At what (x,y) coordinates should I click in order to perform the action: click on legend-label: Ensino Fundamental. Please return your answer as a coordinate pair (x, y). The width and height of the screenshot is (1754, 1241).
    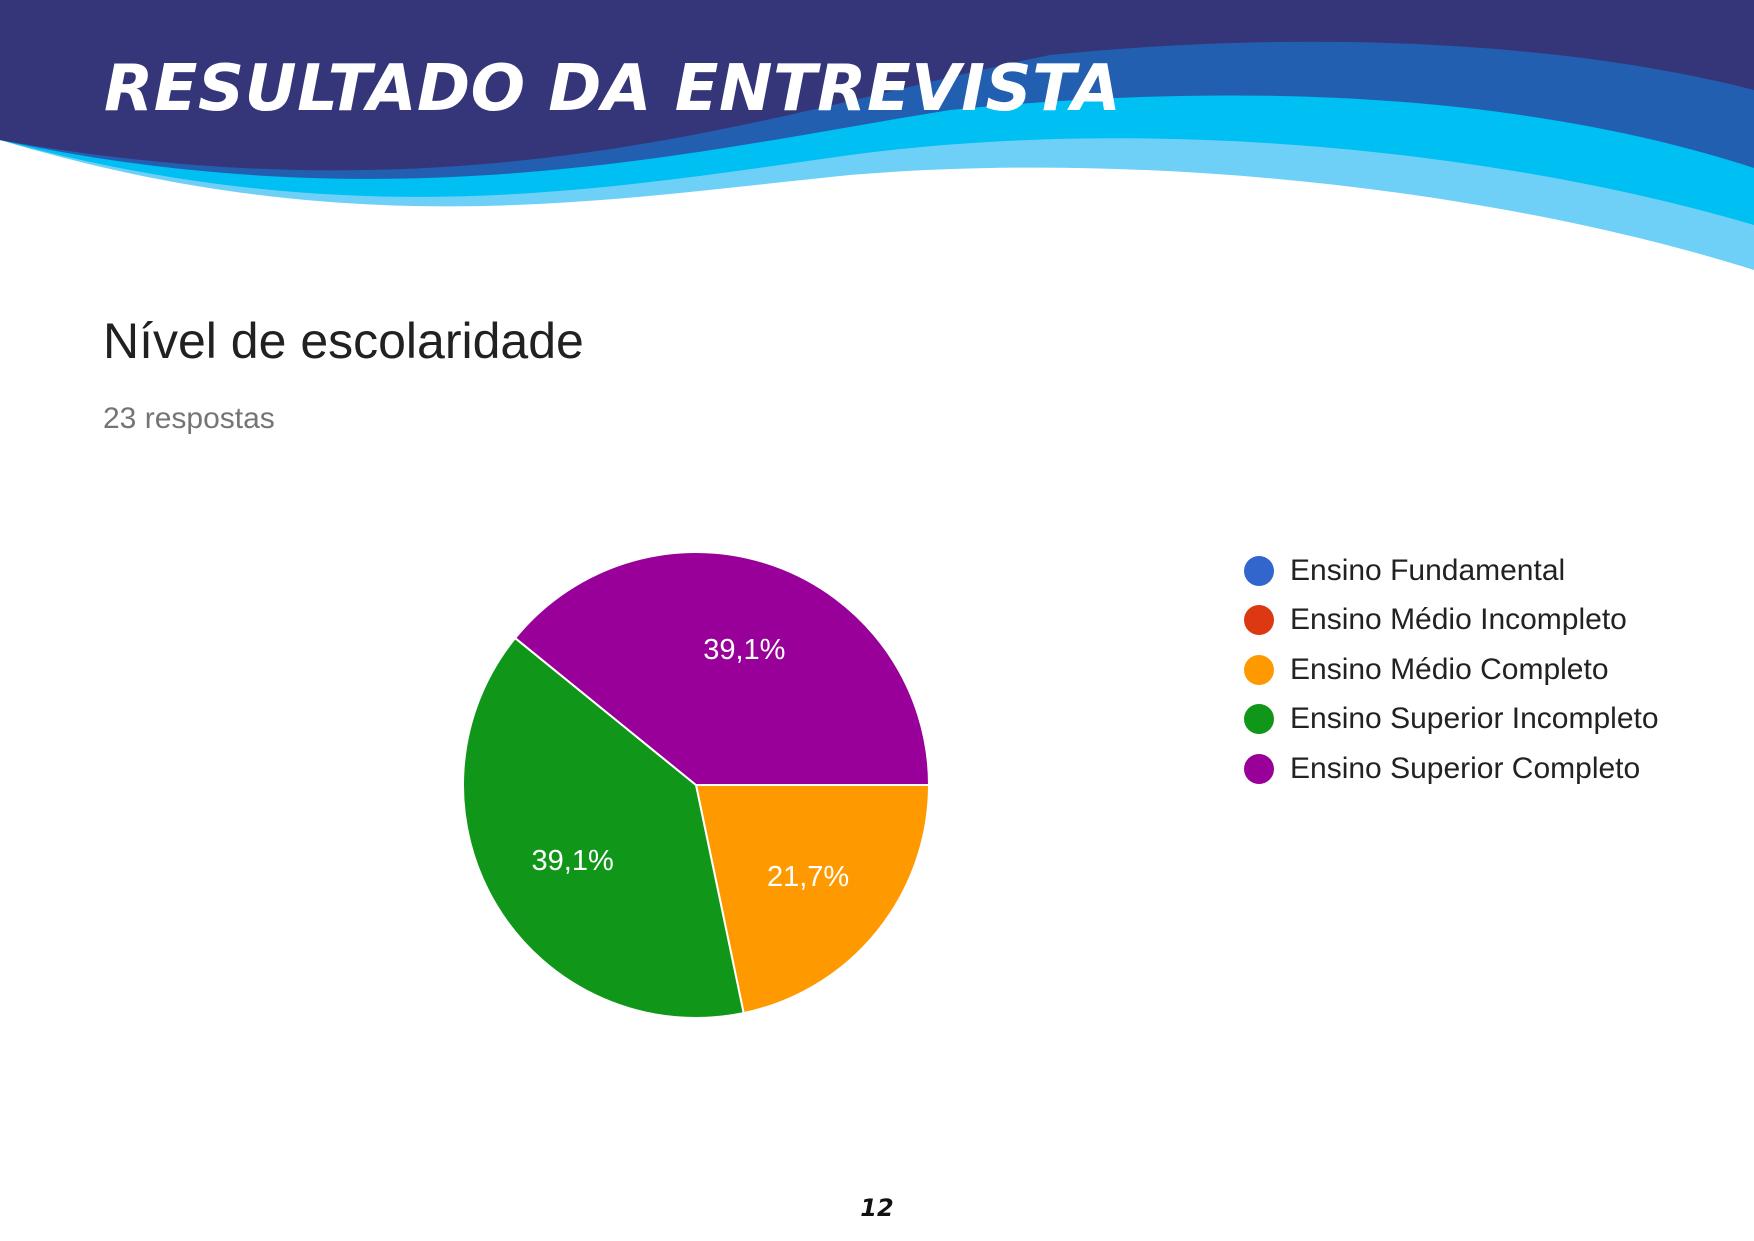
    Looking at the image, I should click on (1428, 570).